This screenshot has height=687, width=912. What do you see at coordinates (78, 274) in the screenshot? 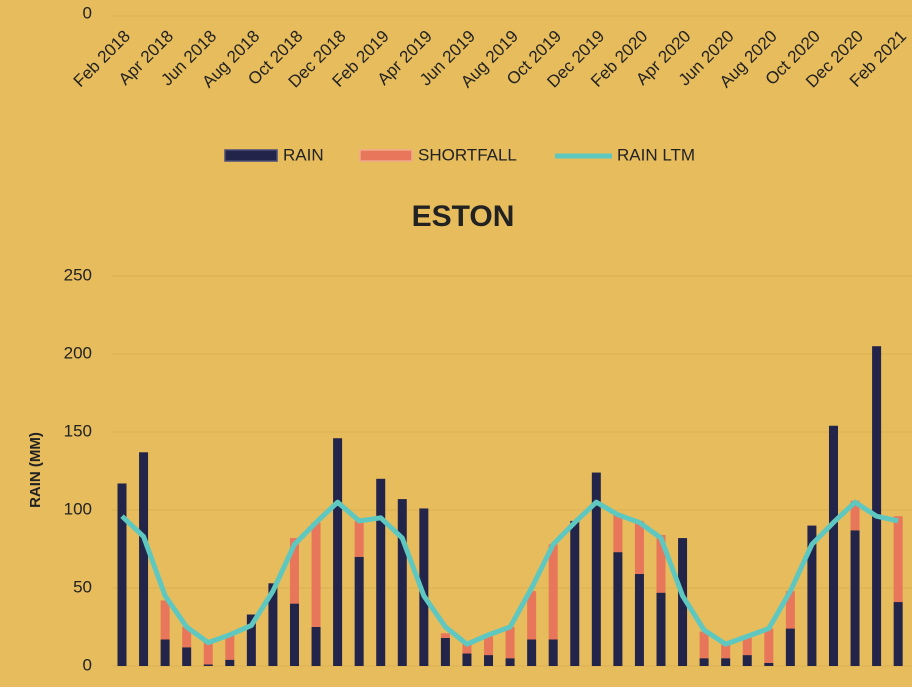
I see `y-tick-label: 250` at bounding box center [78, 274].